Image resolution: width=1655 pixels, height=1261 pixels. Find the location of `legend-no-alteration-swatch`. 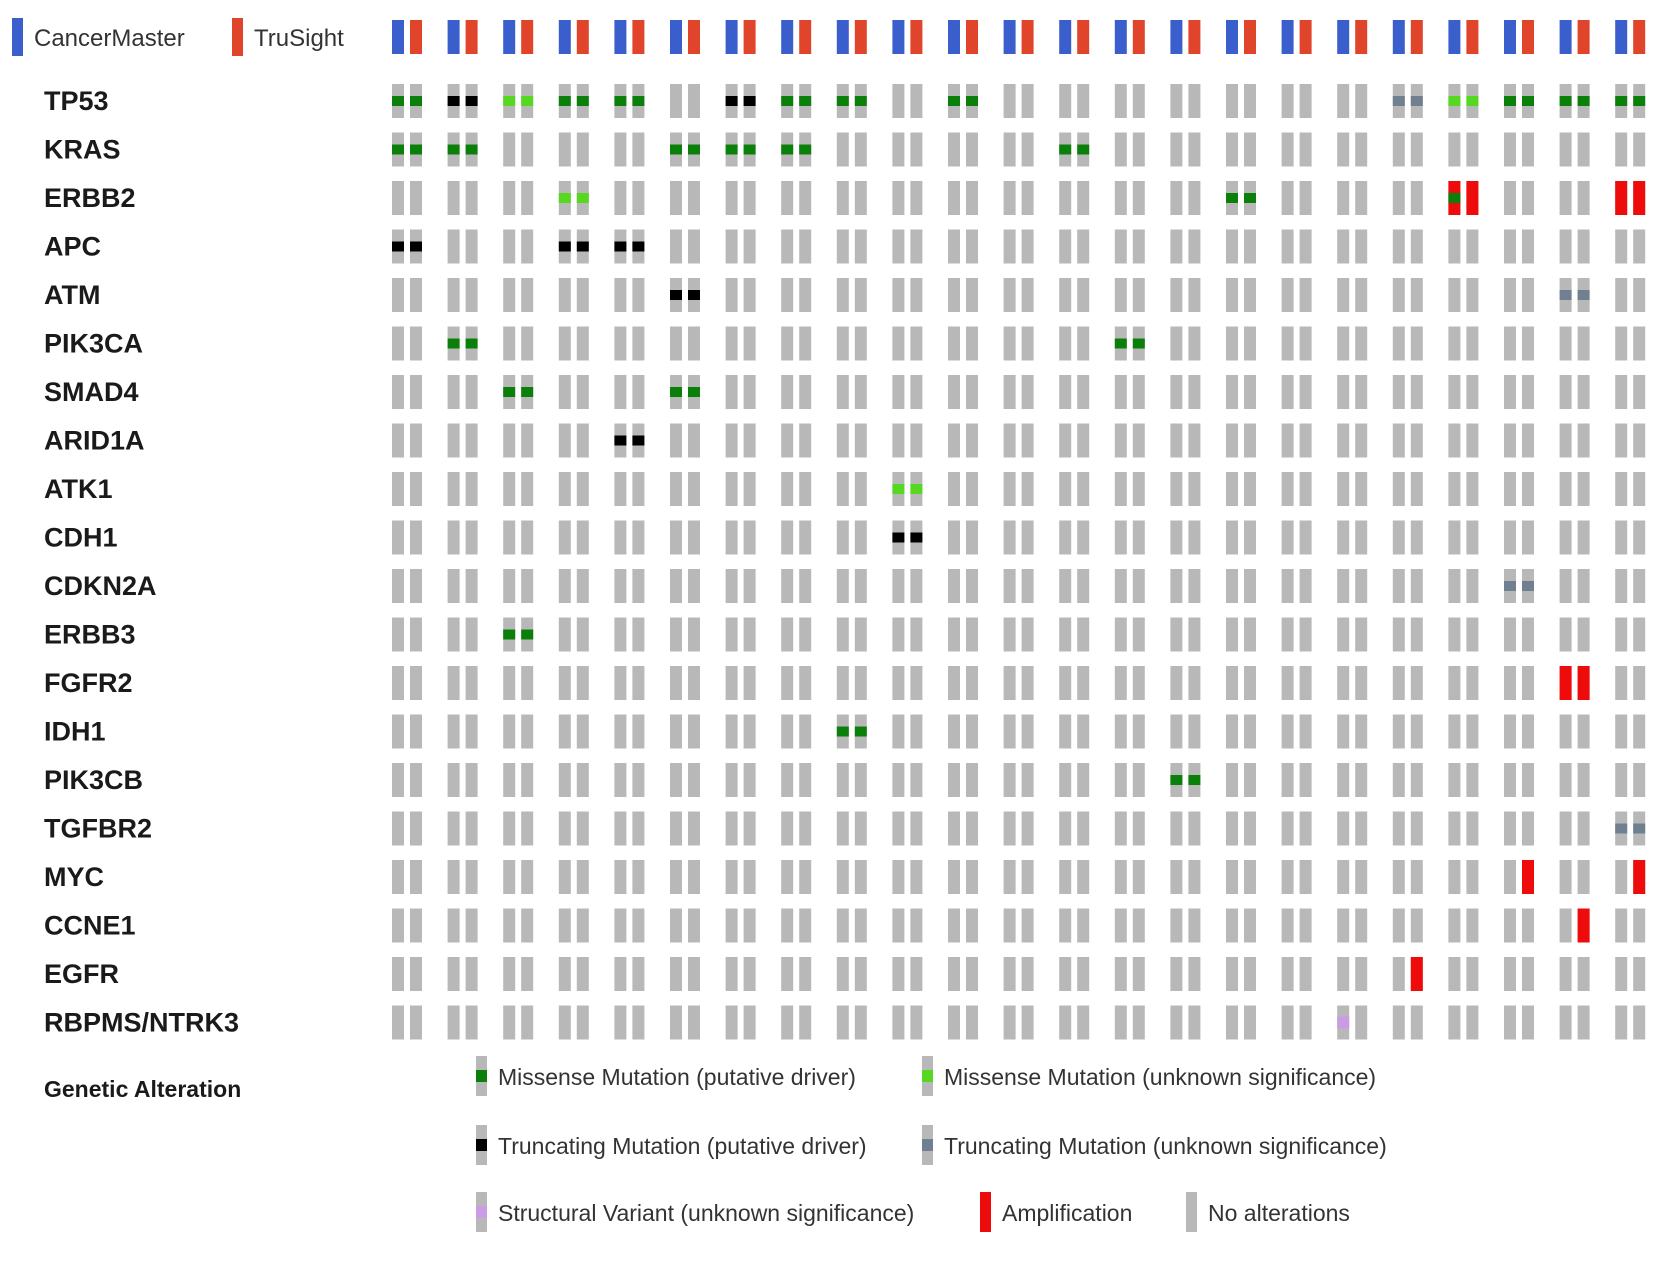

legend-no-alteration-swatch is located at coordinates (1191, 1212).